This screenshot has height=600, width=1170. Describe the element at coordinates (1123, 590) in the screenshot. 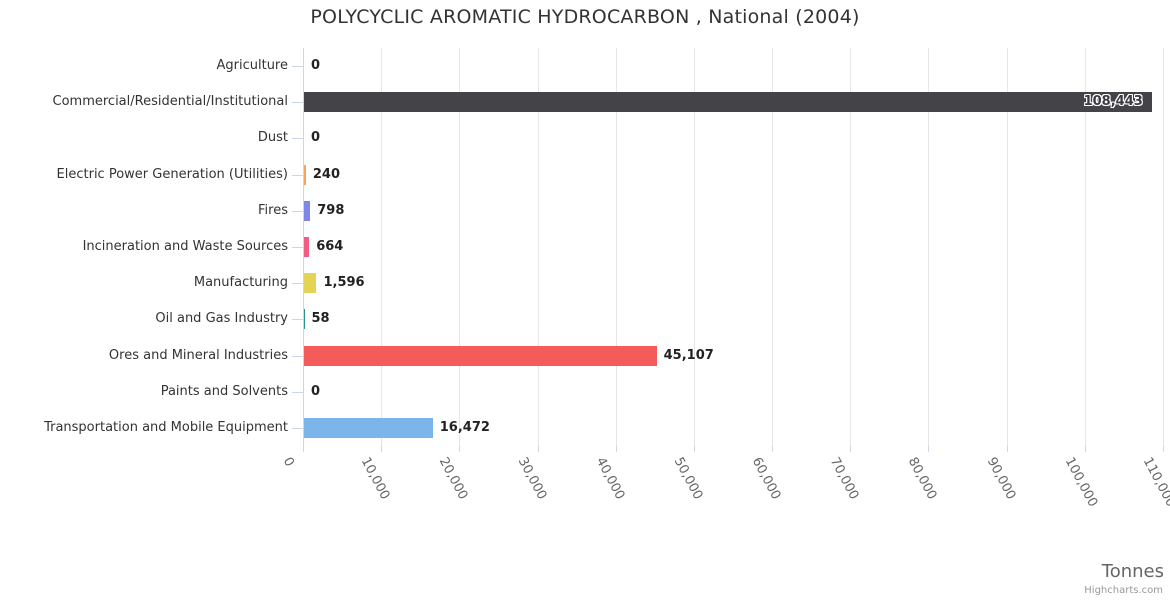

I see `highcharts-credits-link: Highcharts.com` at that location.